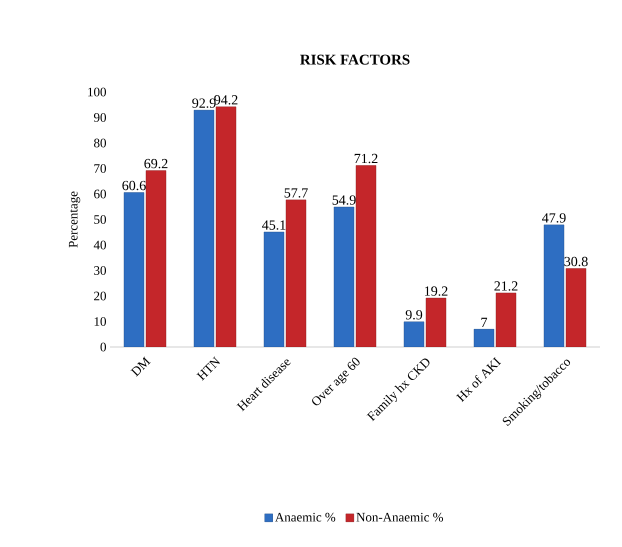 The image size is (622, 547). What do you see at coordinates (344, 200) in the screenshot?
I see `data-label: 54.9` at bounding box center [344, 200].